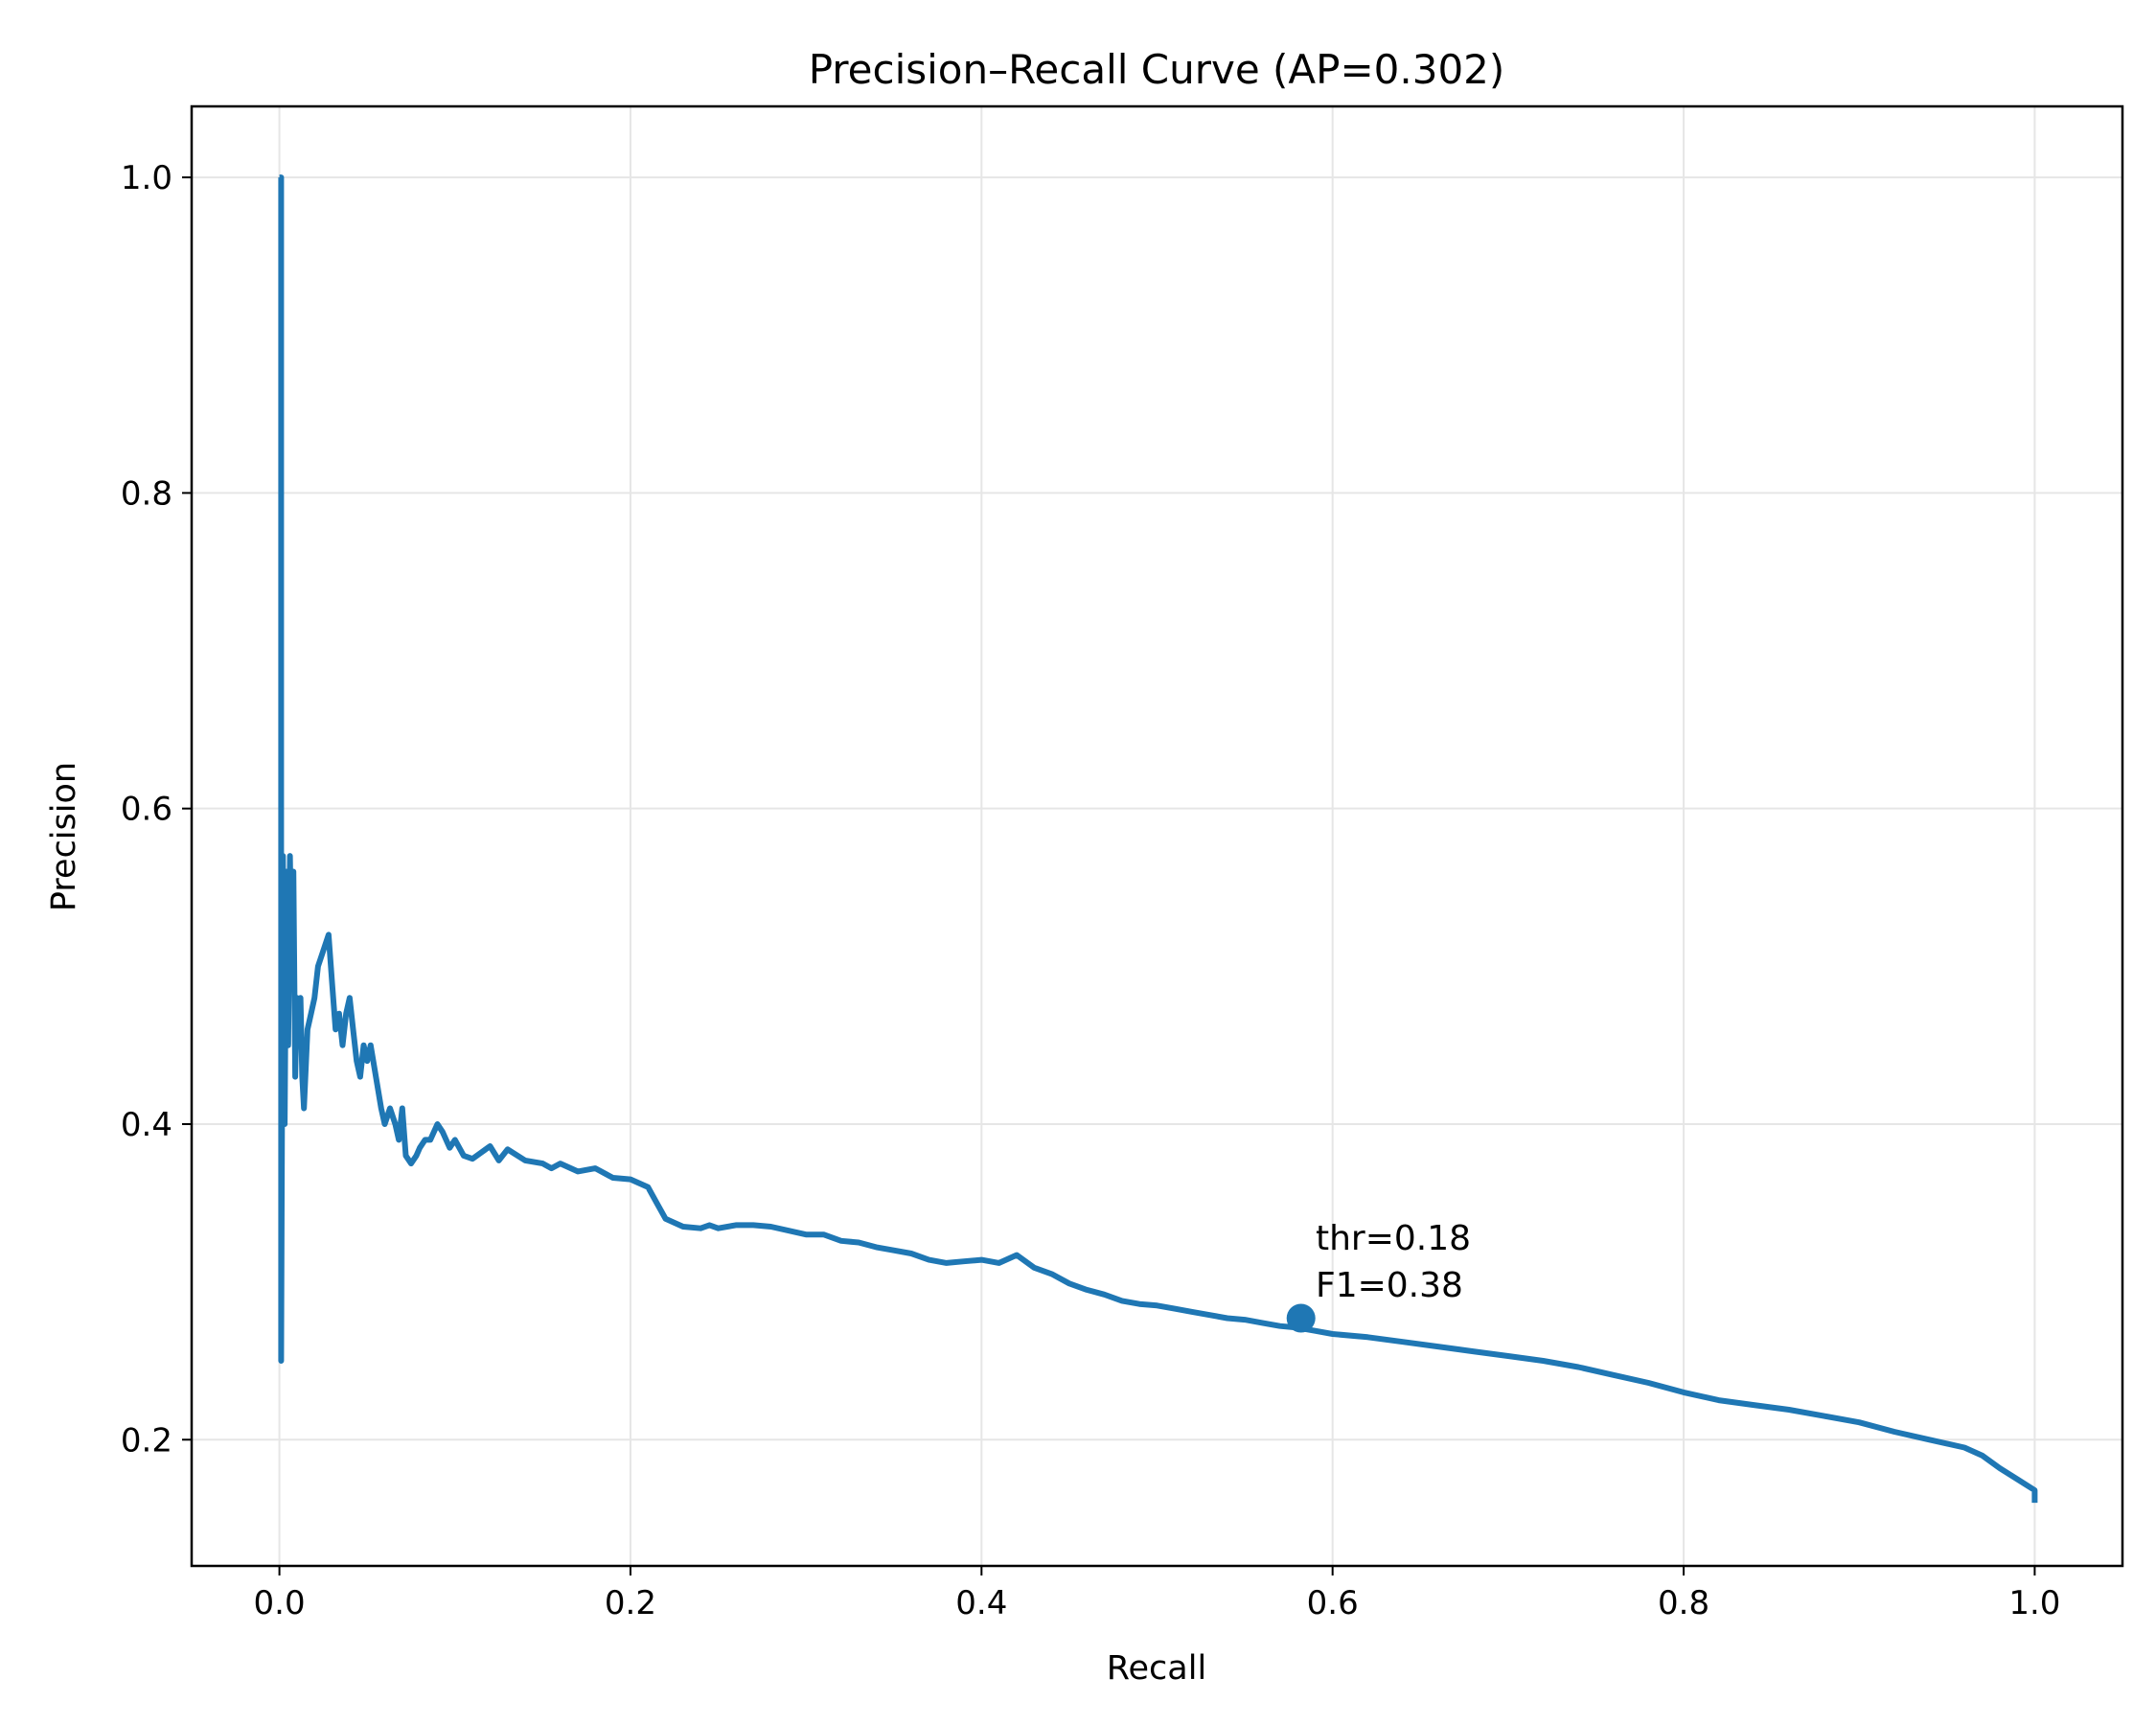  I want to click on annotation-threshold: thr=0.18, so click(1393, 1238).